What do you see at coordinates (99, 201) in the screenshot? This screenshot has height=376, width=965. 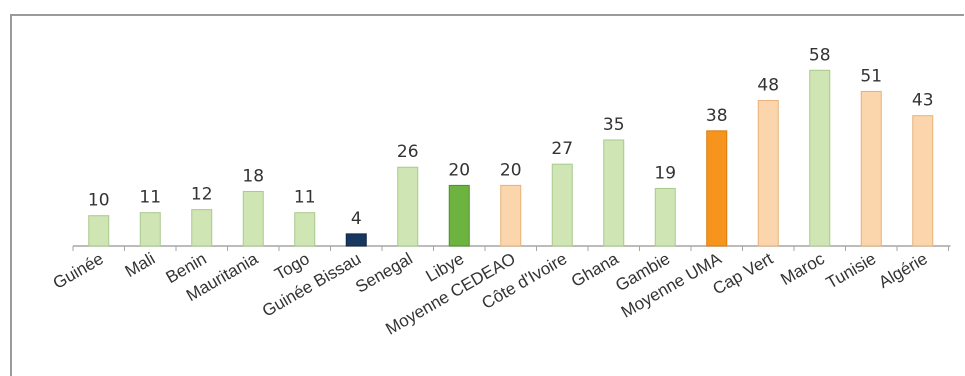 I see `data-label: 10` at bounding box center [99, 201].